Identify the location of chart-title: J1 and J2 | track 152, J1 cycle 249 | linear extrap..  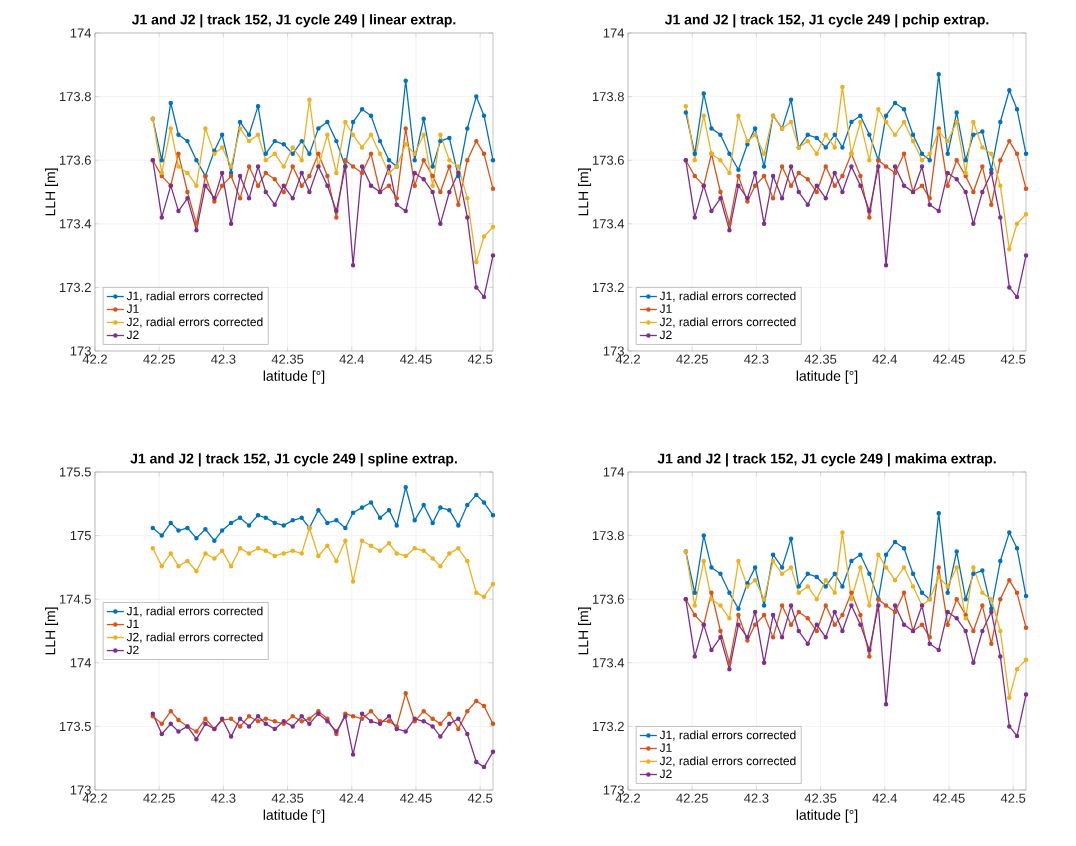
(293, 21).